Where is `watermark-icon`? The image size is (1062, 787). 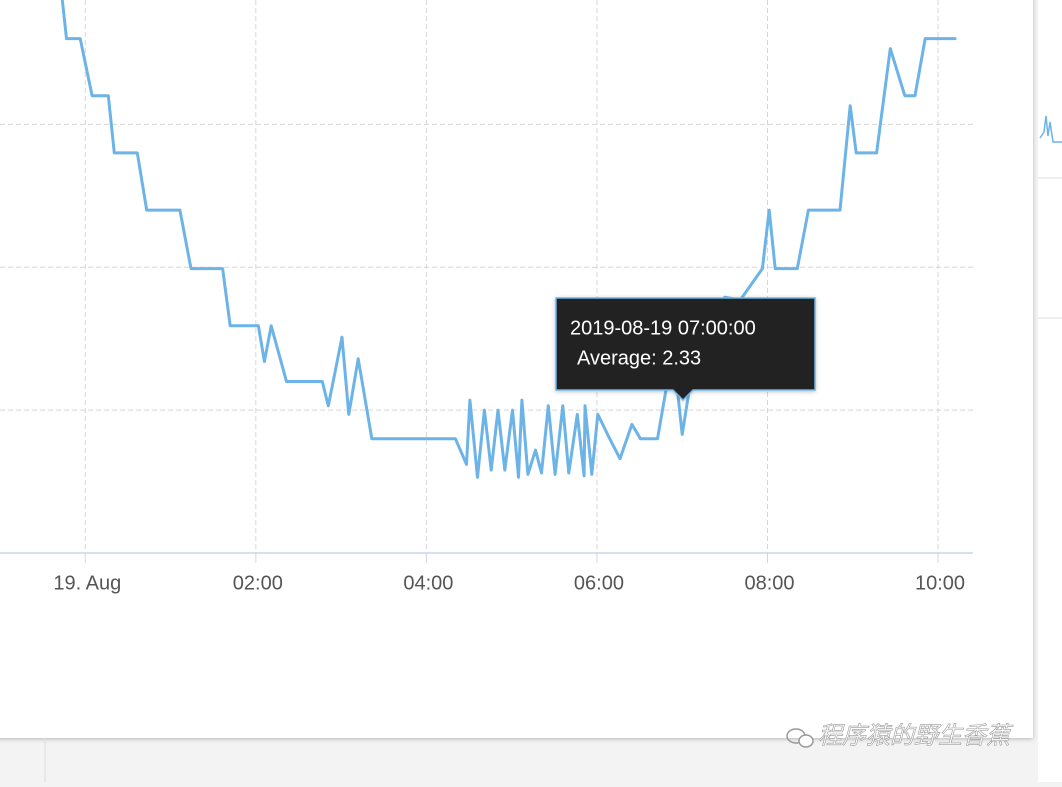
watermark-icon is located at coordinates (806, 741).